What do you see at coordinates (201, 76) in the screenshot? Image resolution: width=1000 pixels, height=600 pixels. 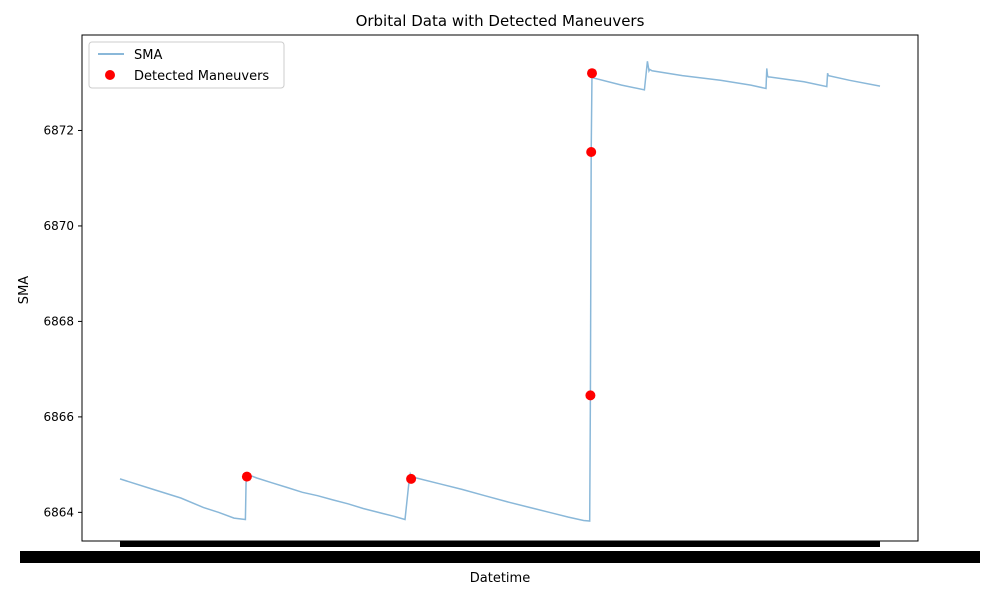 I see `legend-label-maneuvers: Detected Maneuvers` at bounding box center [201, 76].